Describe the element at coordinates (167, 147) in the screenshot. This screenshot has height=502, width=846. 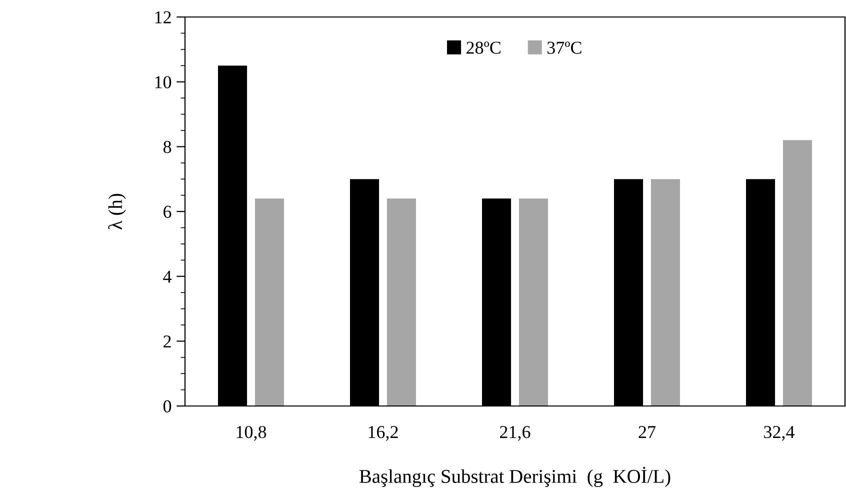
I see `y-tick-label: 8` at that location.